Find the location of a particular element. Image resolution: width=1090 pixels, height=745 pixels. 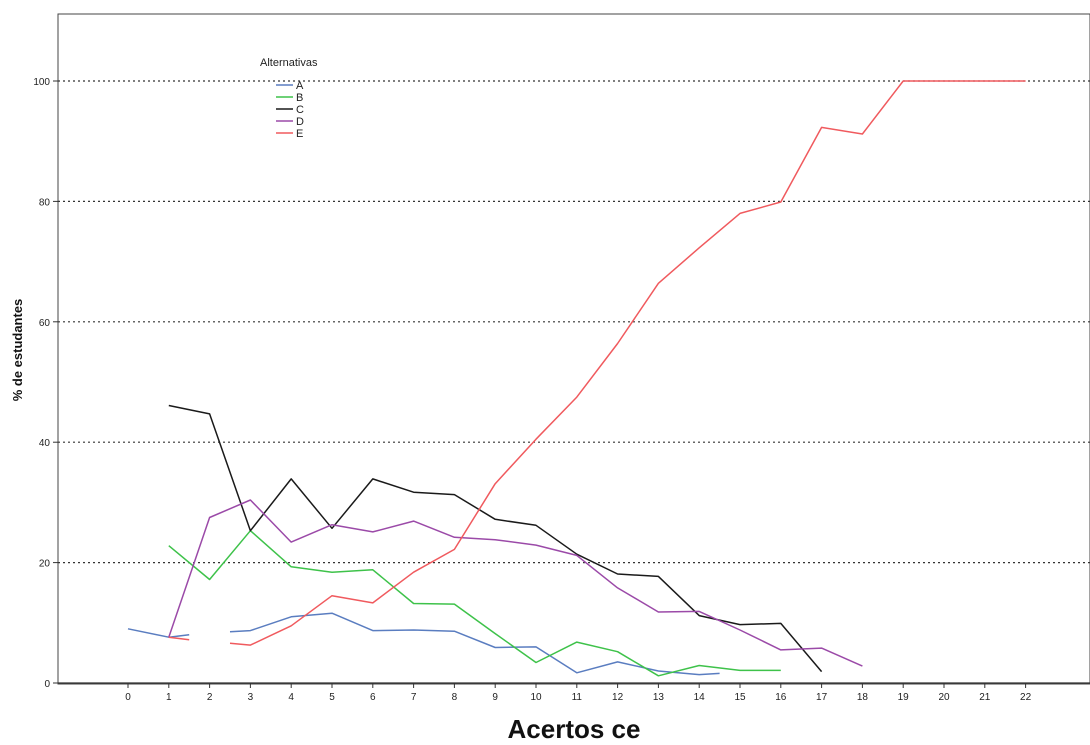

x-tick-label: 16 is located at coordinates (781, 697).